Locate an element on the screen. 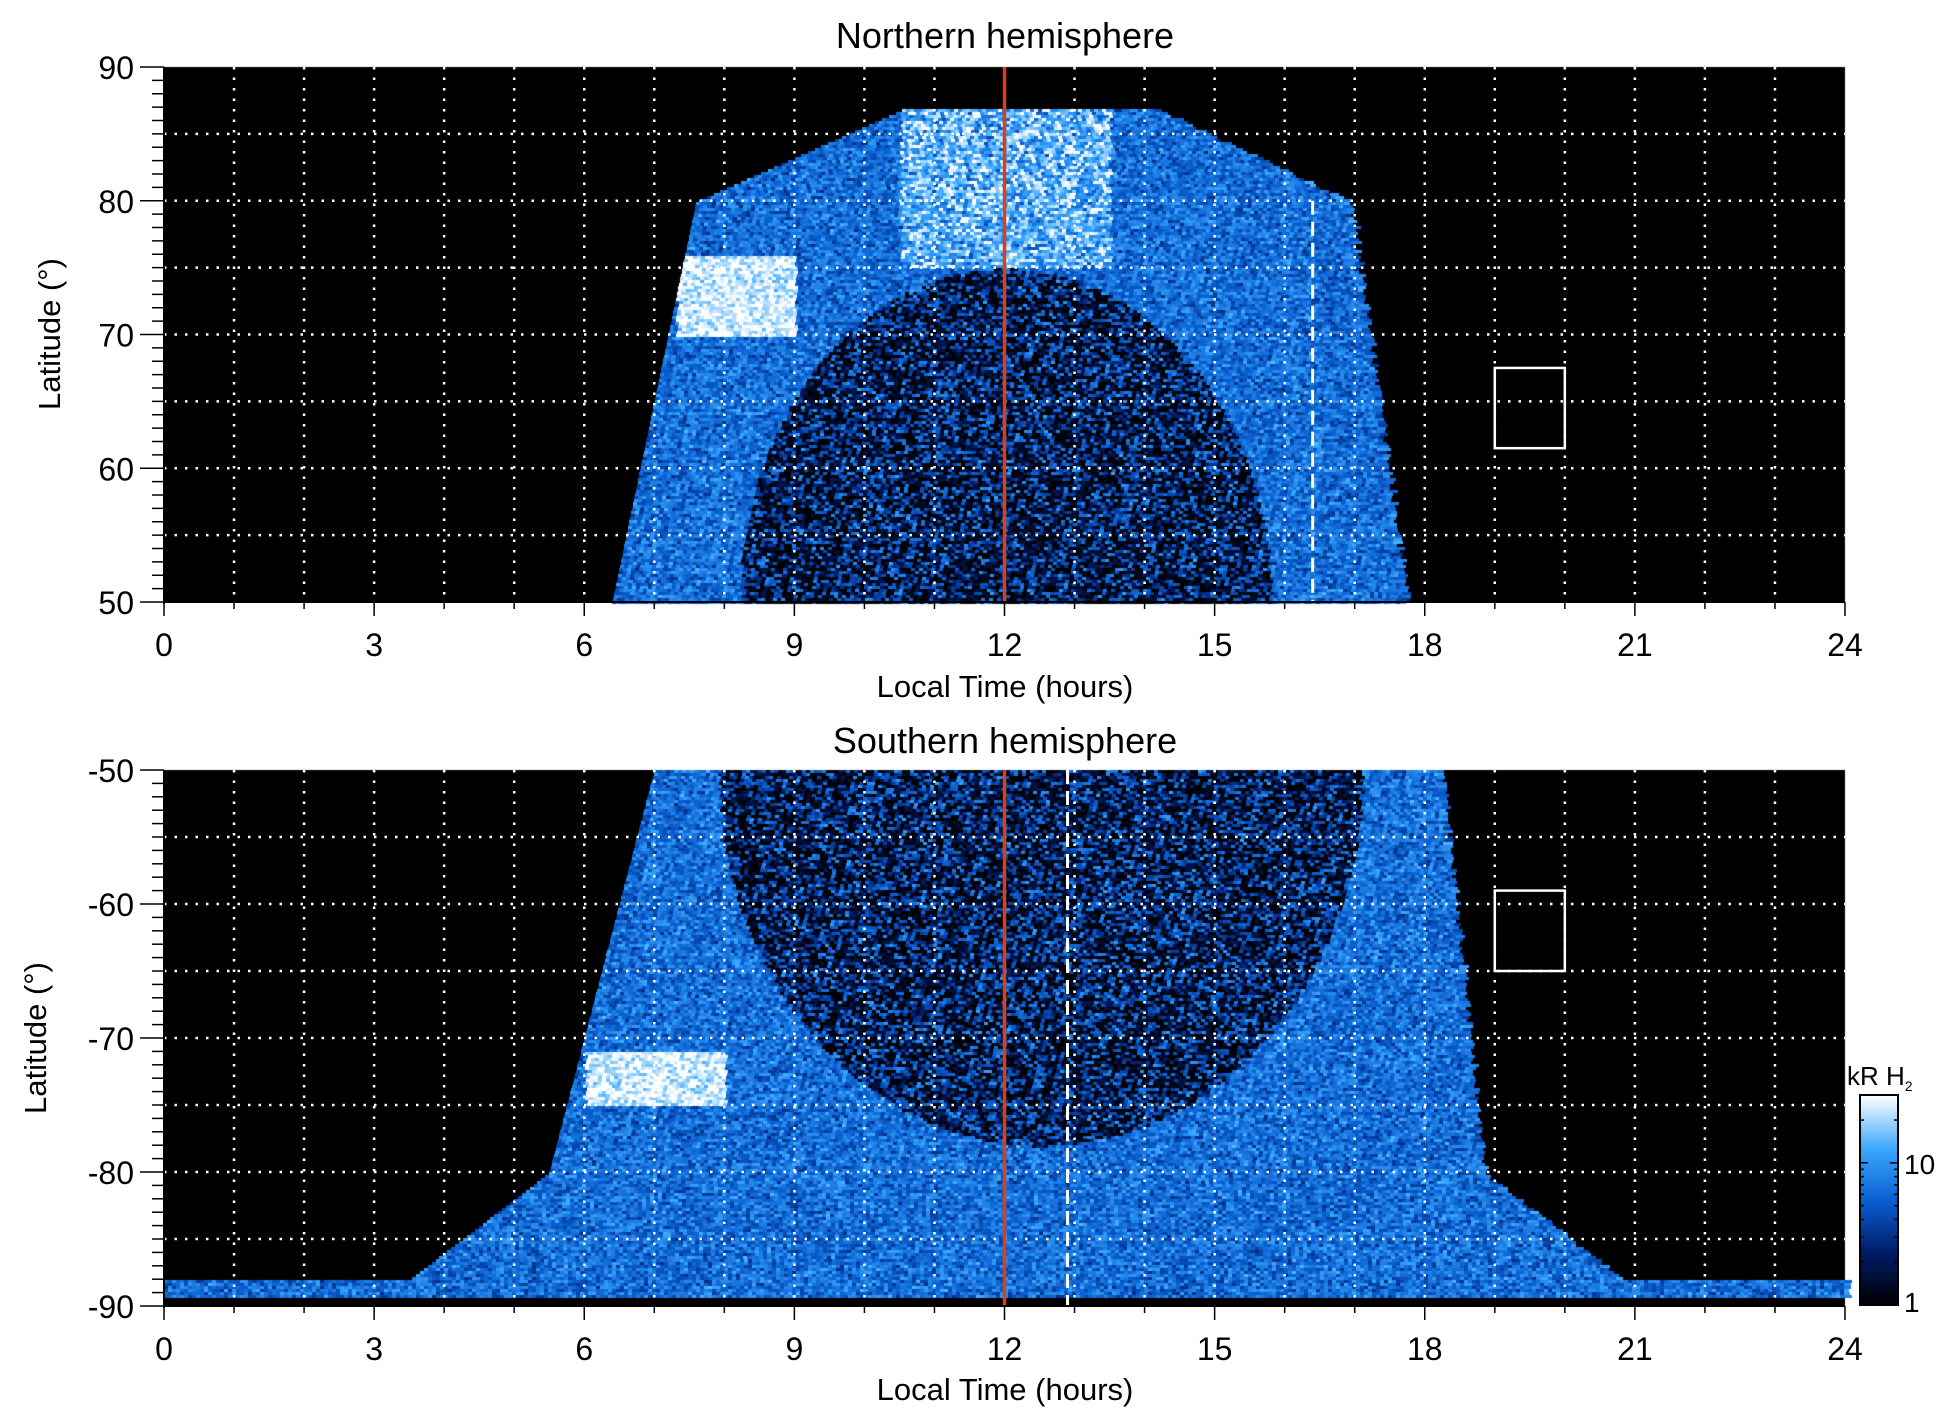  y-tick-label: -60 is located at coordinates (111, 905).